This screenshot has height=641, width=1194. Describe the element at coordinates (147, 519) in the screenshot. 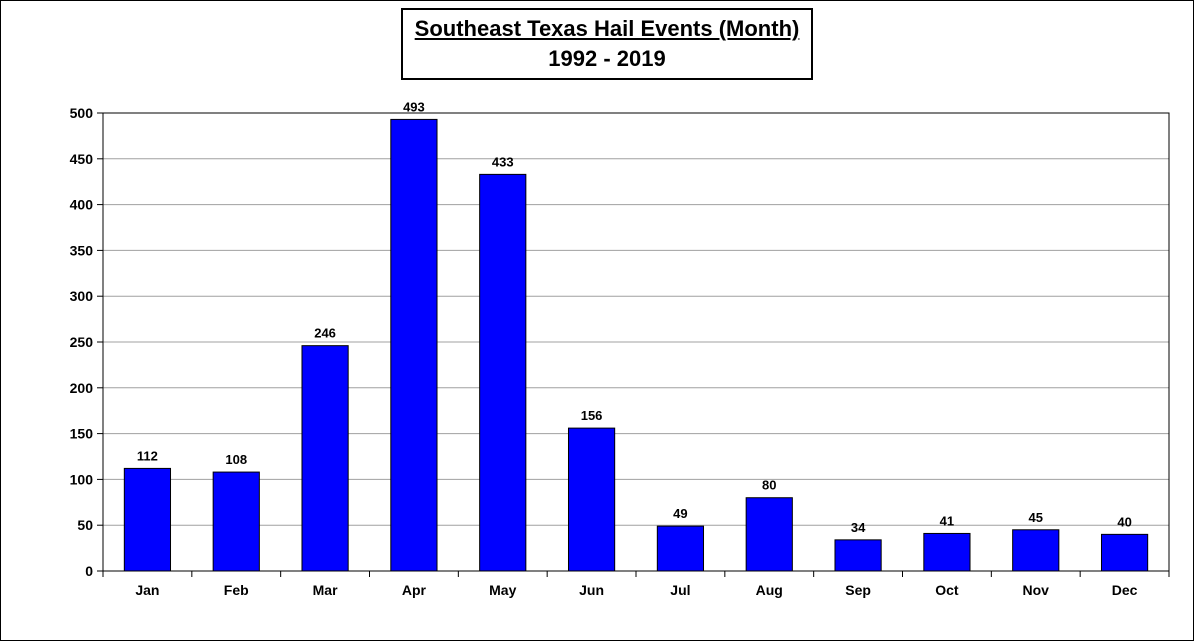

I see `bar-jan` at that location.